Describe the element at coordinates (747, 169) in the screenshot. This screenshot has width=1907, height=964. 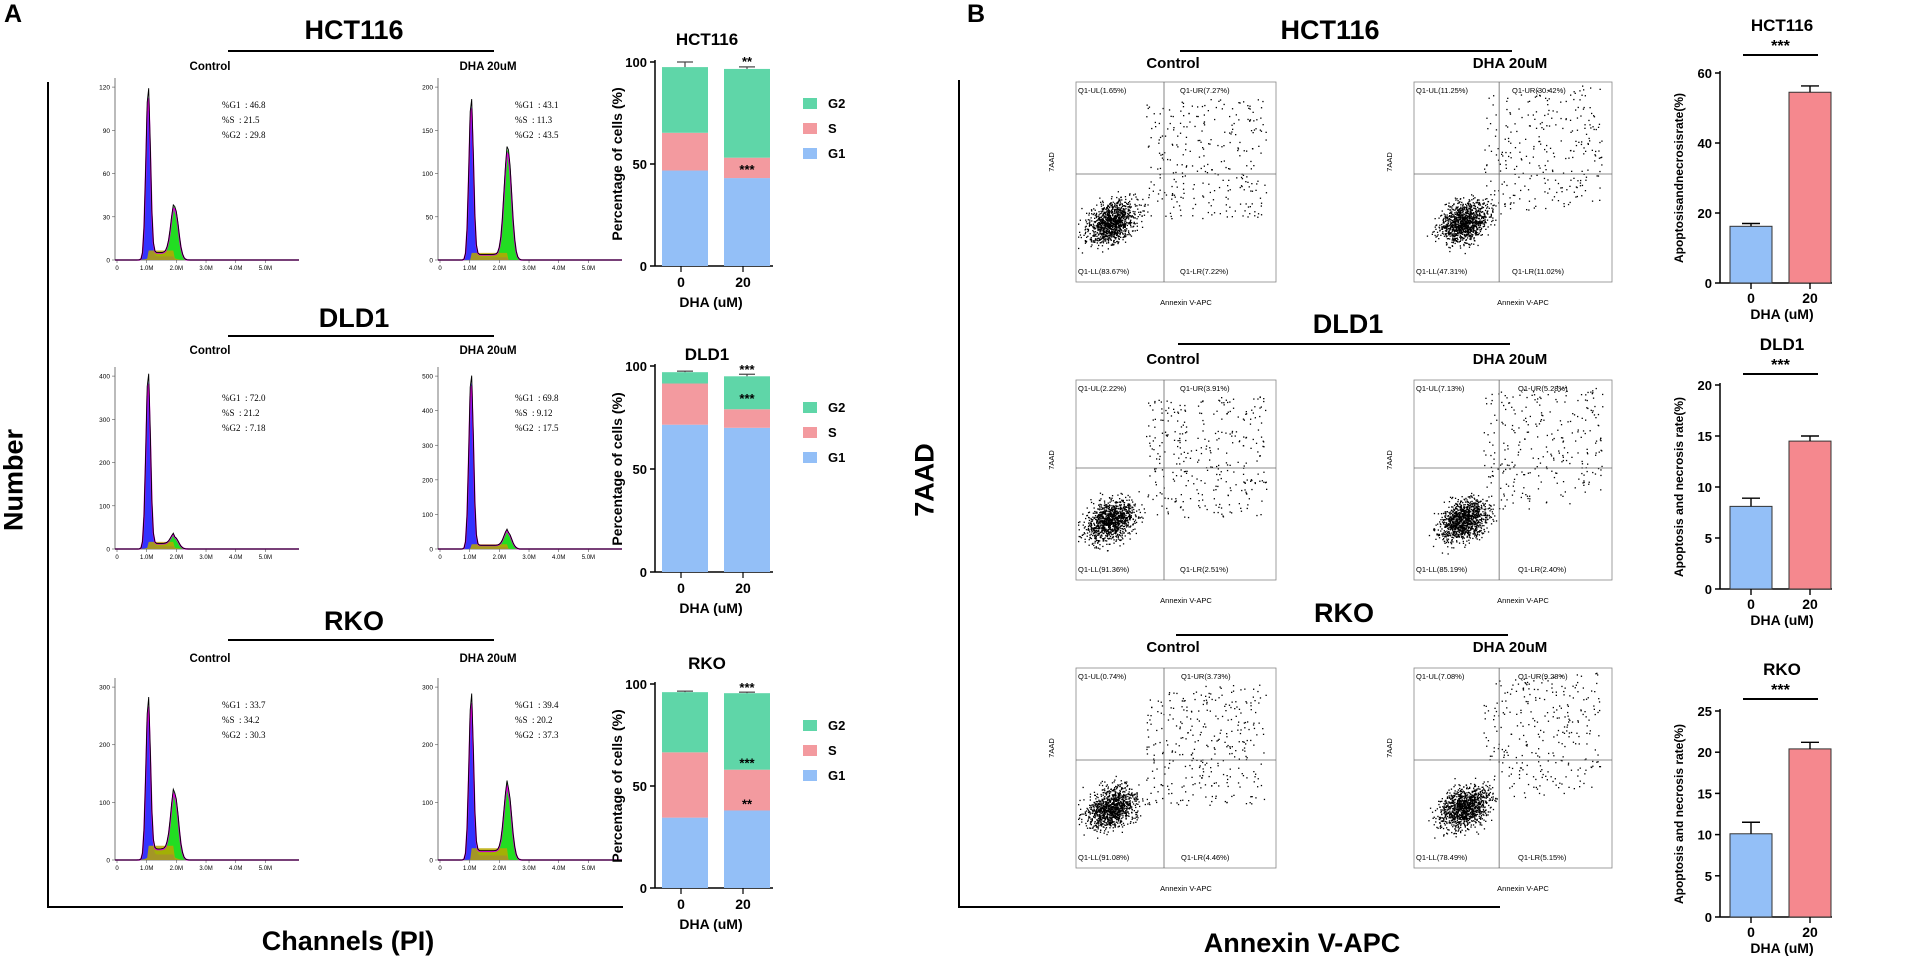
I see `significance-stars: ***` at that location.